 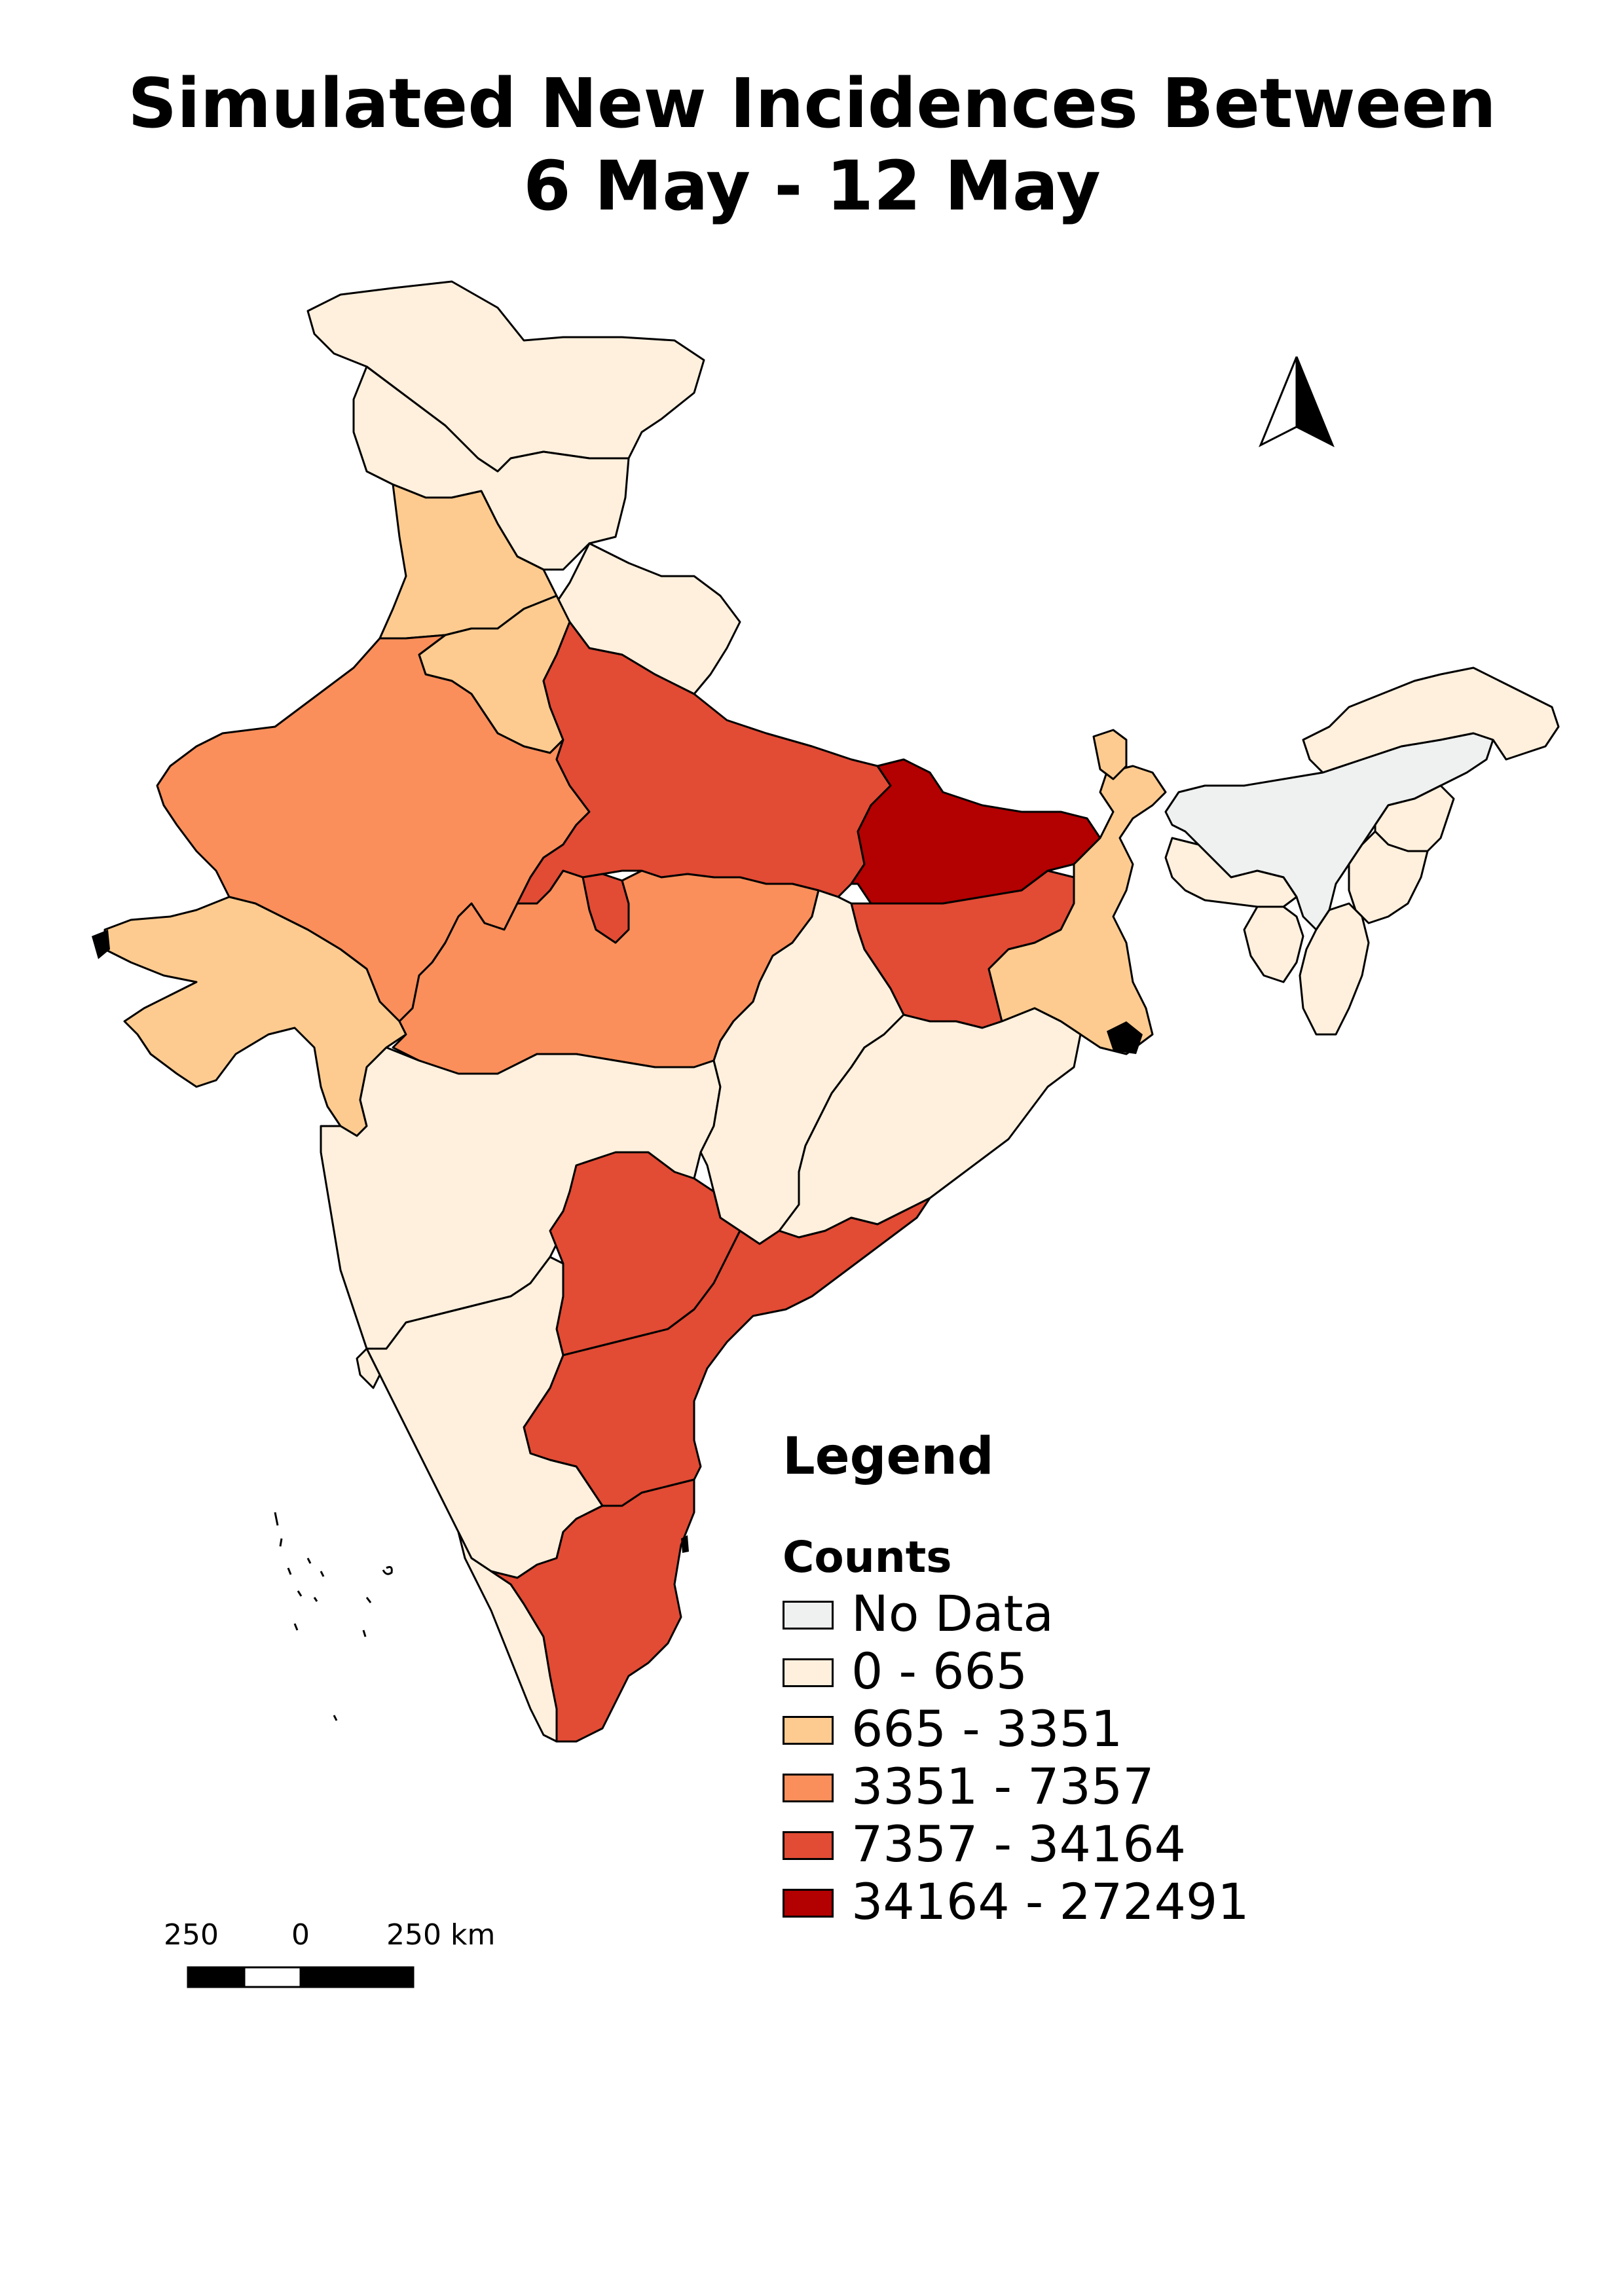 I want to click on legend-title: Legend, so click(x=888, y=1456).